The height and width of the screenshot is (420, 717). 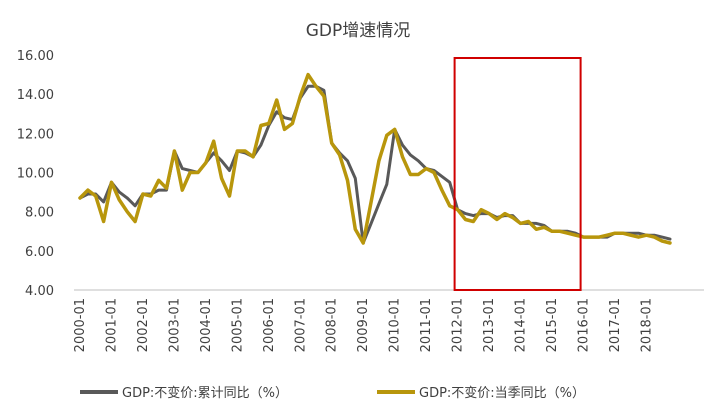 I want to click on x-tick-label: 2002-01, so click(x=143, y=325).